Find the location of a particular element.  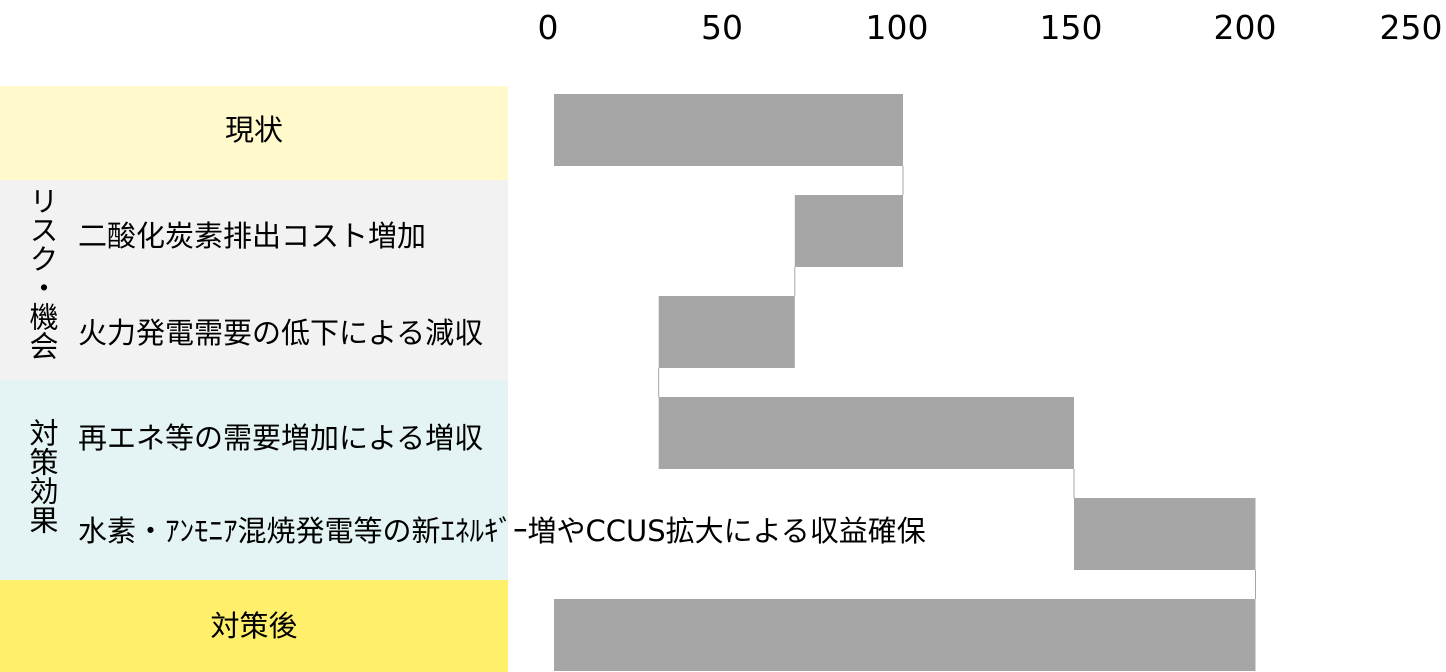

category-band-risk-opportunity is located at coordinates (254, 280).